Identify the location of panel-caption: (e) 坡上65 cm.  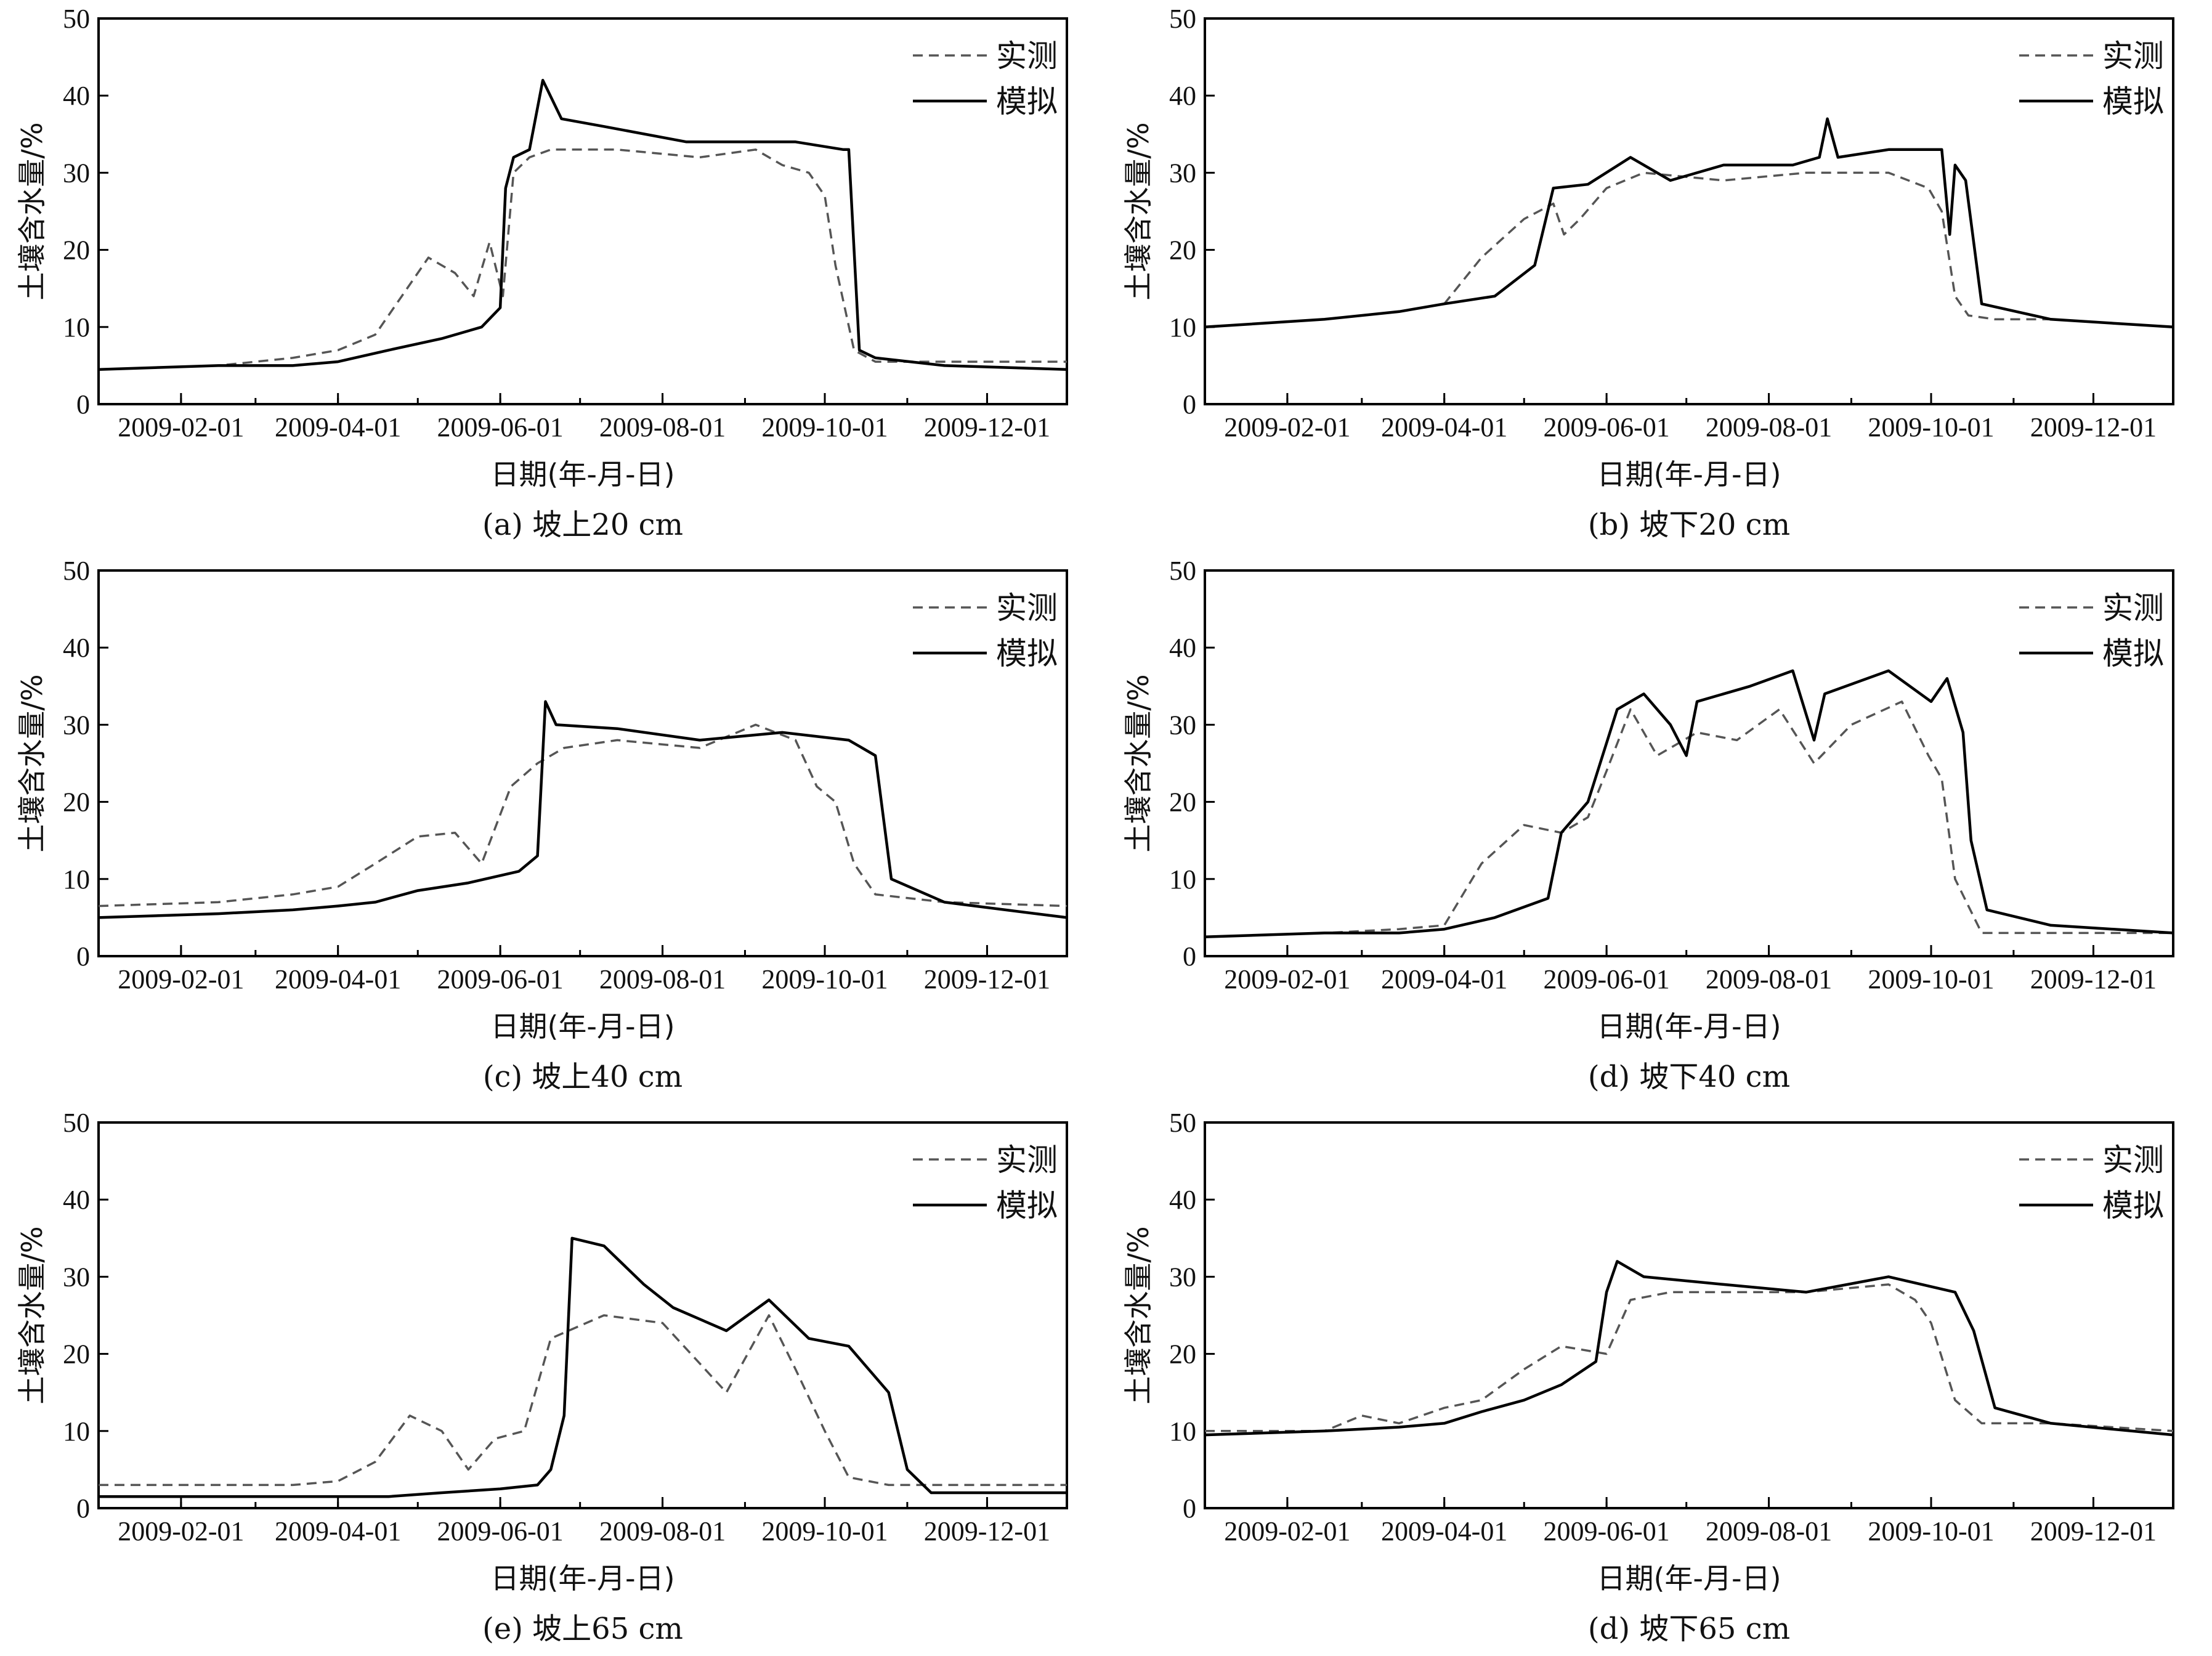
(582, 1629).